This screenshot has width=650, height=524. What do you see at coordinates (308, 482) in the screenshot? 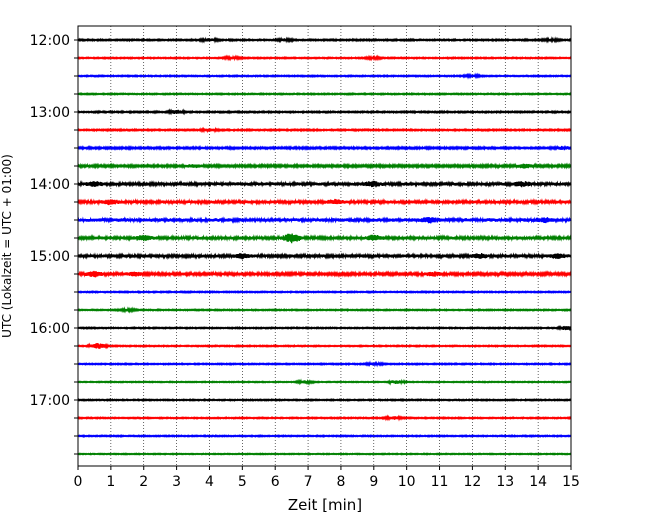
I see `x-tick-label: 7` at bounding box center [308, 482].